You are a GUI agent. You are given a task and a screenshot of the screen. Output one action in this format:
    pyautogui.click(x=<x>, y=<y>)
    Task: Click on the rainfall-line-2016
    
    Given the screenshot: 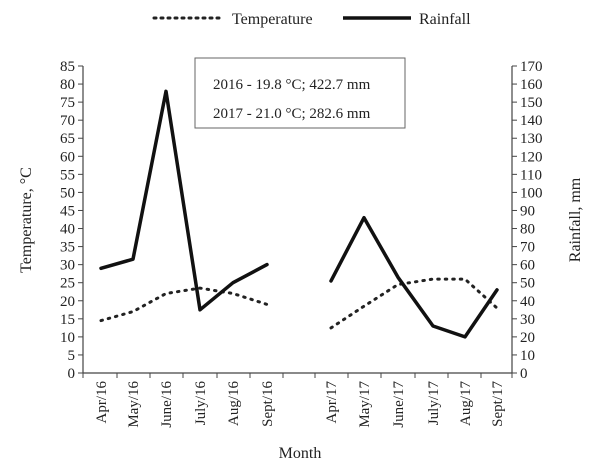 What is the action you would take?
    pyautogui.click(x=184, y=200)
    